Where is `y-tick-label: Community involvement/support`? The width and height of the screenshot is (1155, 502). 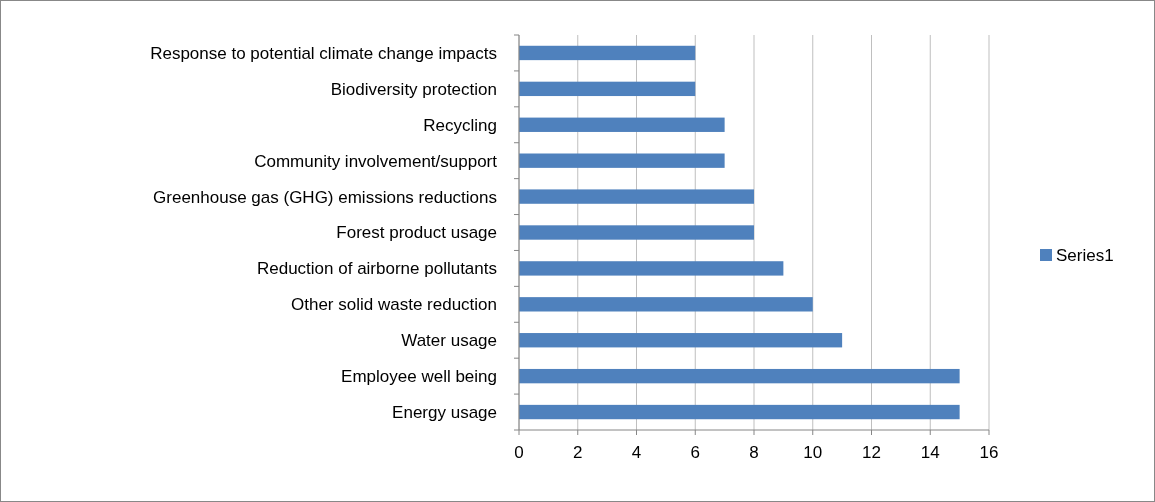 y-tick-label: Community involvement/support is located at coordinates (376, 161).